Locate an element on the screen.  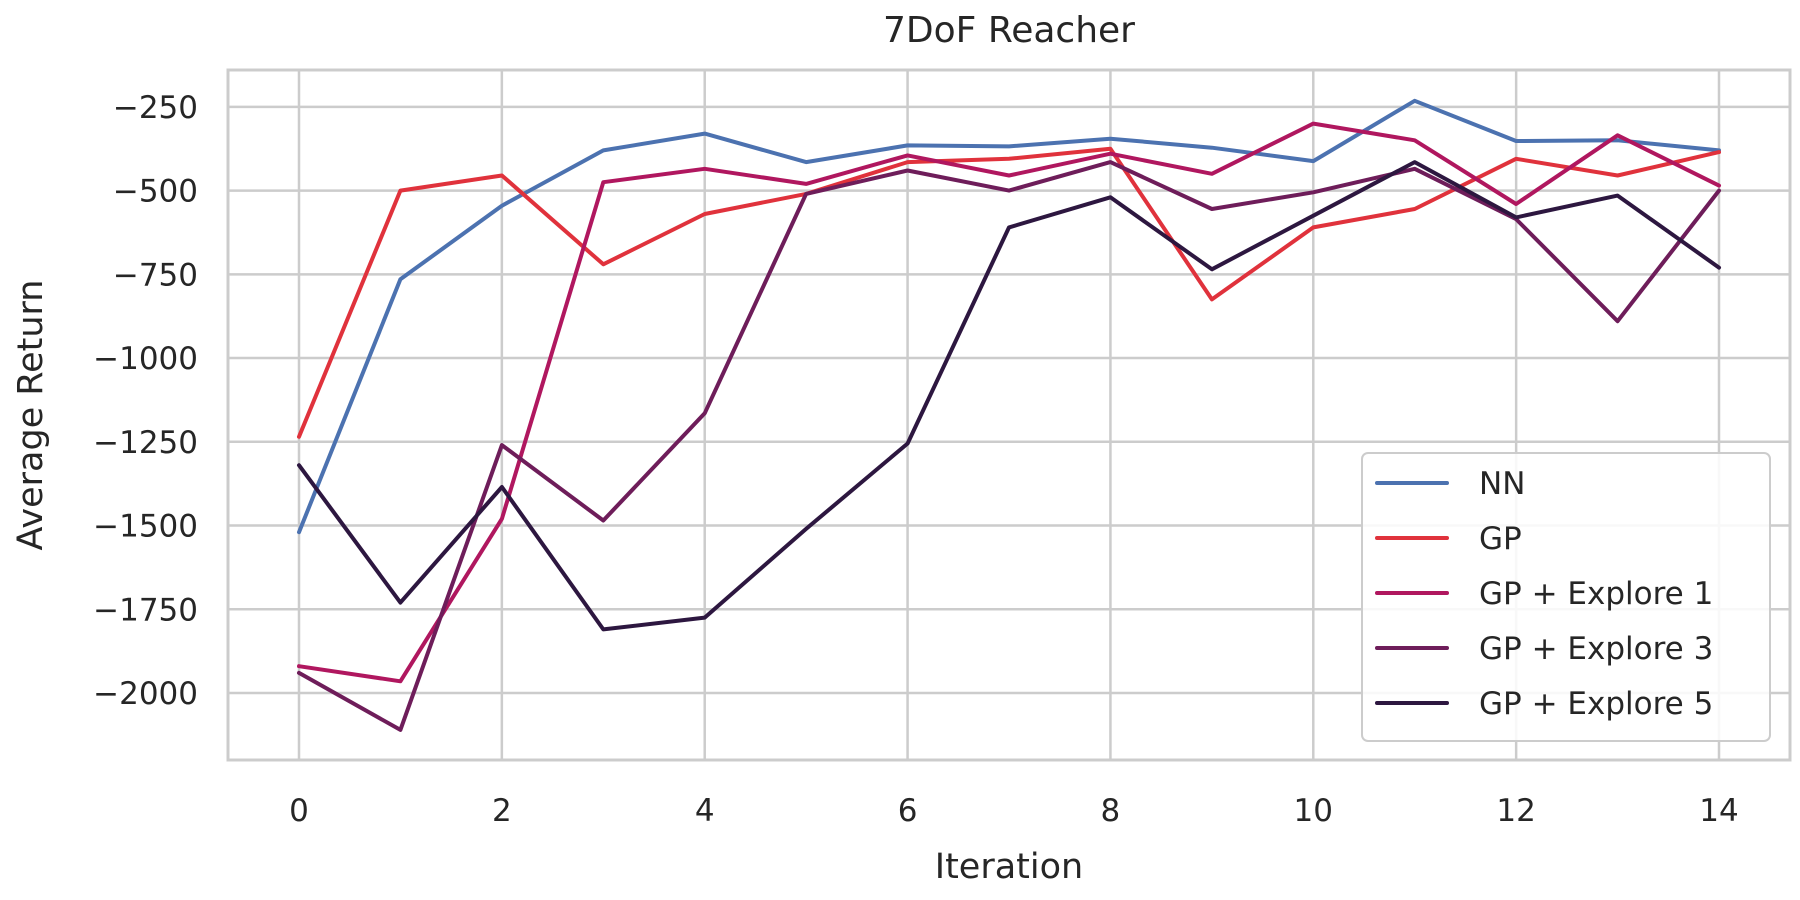
legend-label: GP + Explore 3 is located at coordinates (1596, 649).